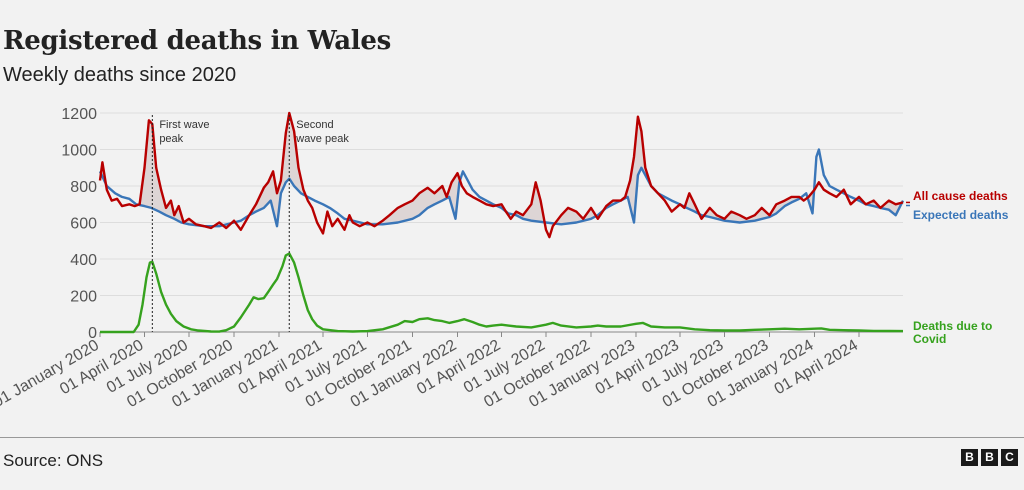 The height and width of the screenshot is (490, 1024). What do you see at coordinates (961, 215) in the screenshot?
I see `series-label-expected: Expected deaths` at bounding box center [961, 215].